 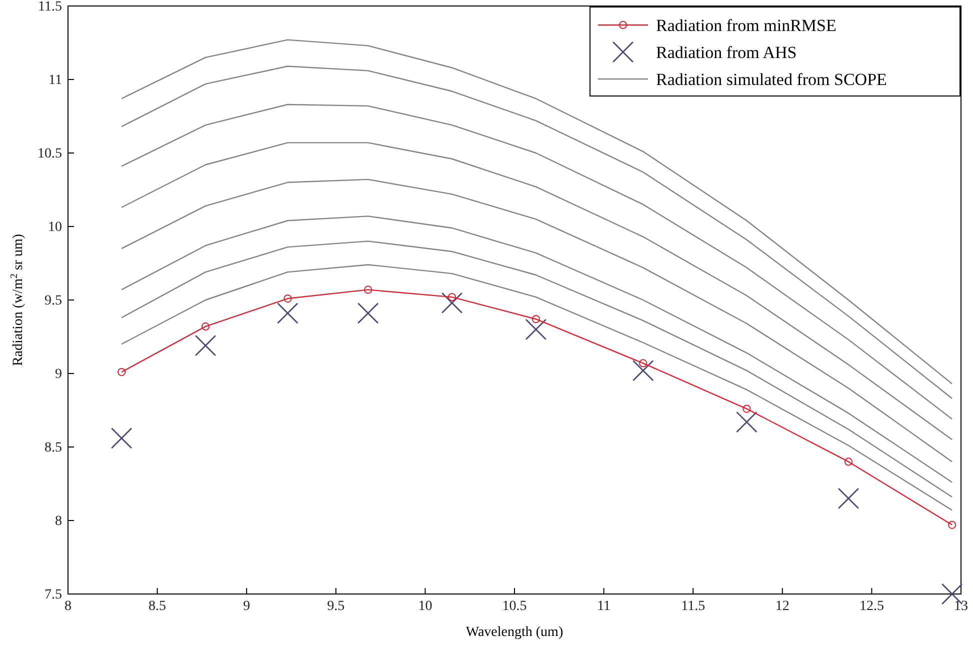 I want to click on x-tick-label: 12.5, so click(x=871, y=606).